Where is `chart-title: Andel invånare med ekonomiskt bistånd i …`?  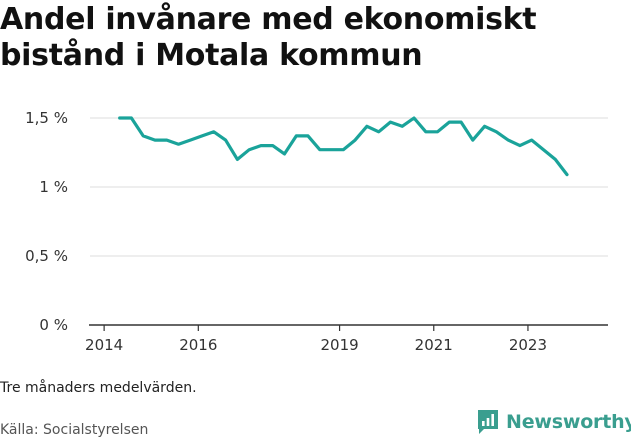 chart-title: Andel invånare med ekonomiskt bistånd i … is located at coordinates (268, 37).